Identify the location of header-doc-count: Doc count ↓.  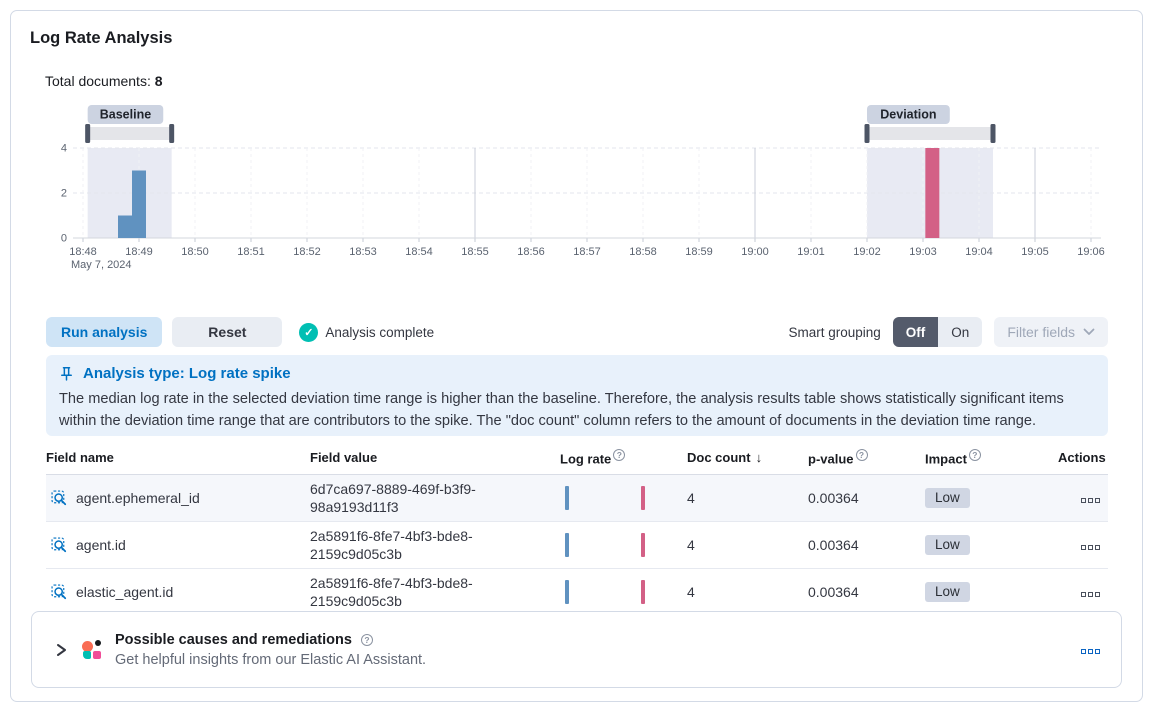
(747, 461).